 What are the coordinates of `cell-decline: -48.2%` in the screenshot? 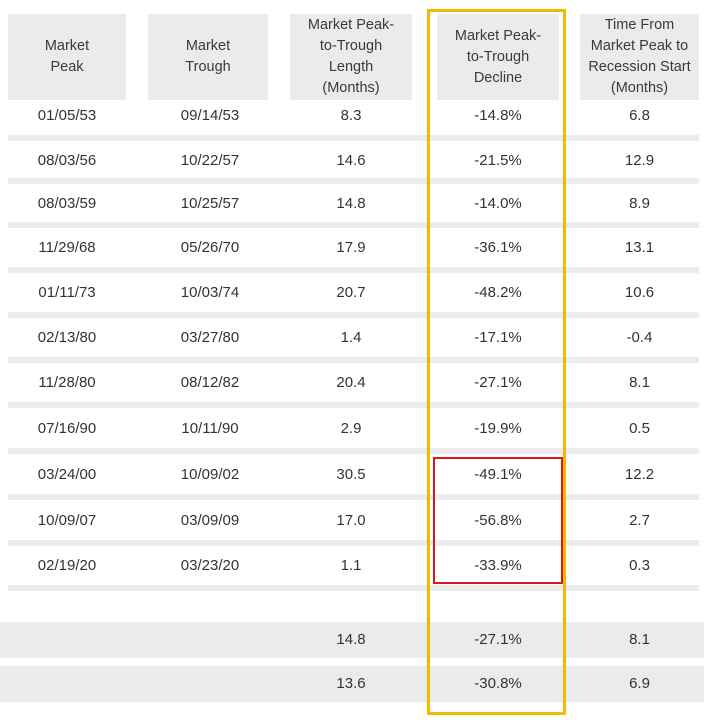 It's located at (498, 292).